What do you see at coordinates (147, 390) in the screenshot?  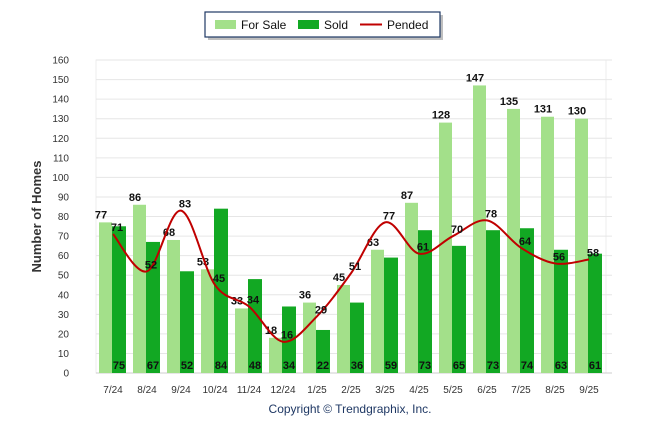 I see `x-tick-label: 8/24` at bounding box center [147, 390].